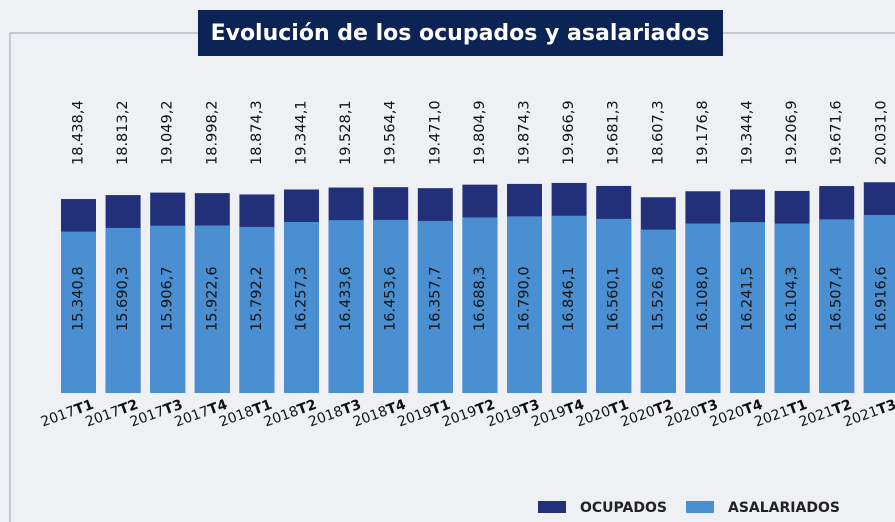  Describe the element at coordinates (168, 132) in the screenshot. I see `value-label: 19.049,2` at that location.